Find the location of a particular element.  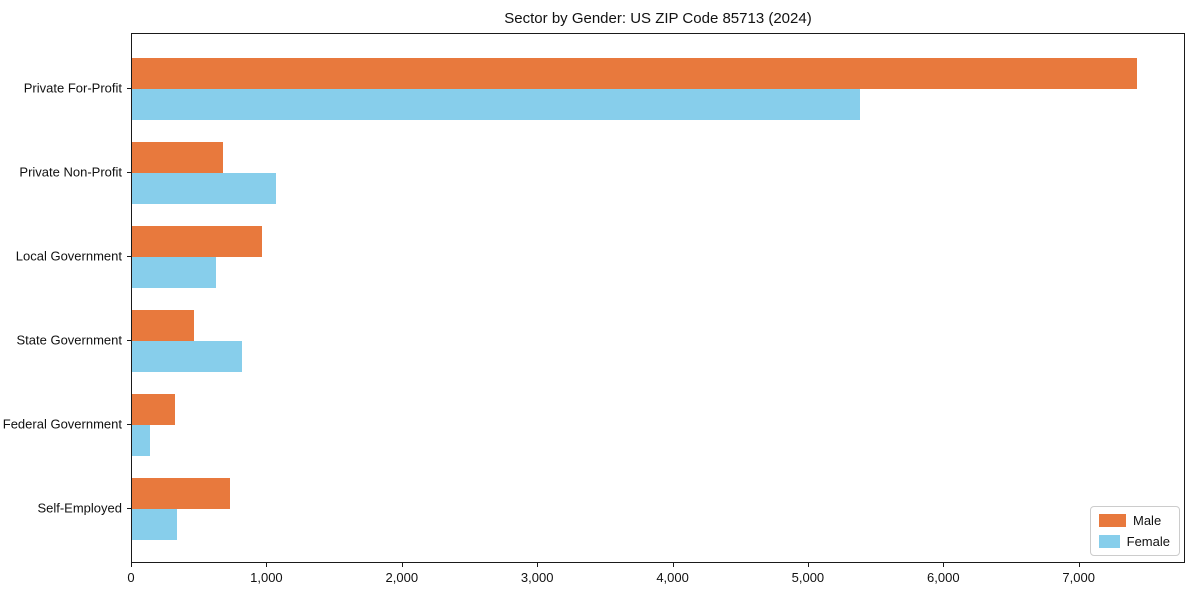

bar-female-federal-government is located at coordinates (141, 440).